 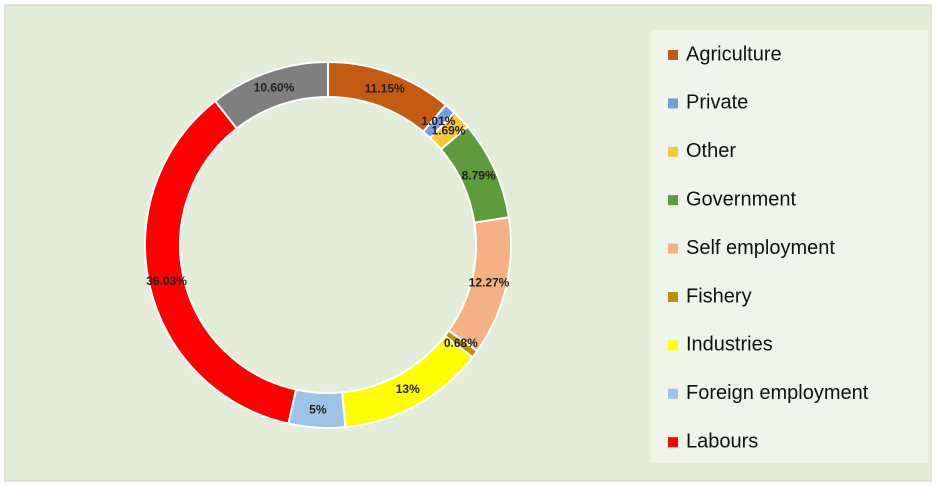 I want to click on data-label: 1.69%, so click(x=448, y=131).